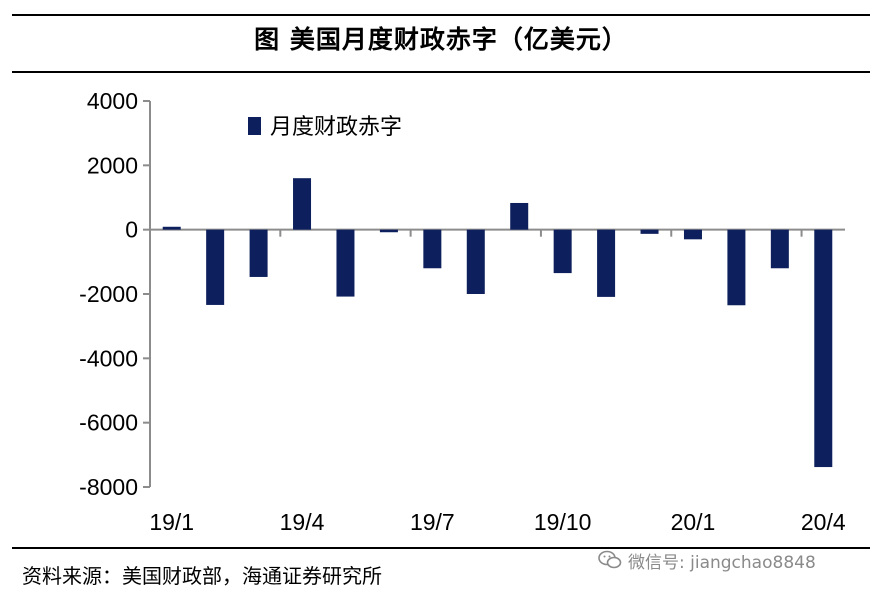 The height and width of the screenshot is (599, 888). I want to click on bar-20/3, so click(779, 249).